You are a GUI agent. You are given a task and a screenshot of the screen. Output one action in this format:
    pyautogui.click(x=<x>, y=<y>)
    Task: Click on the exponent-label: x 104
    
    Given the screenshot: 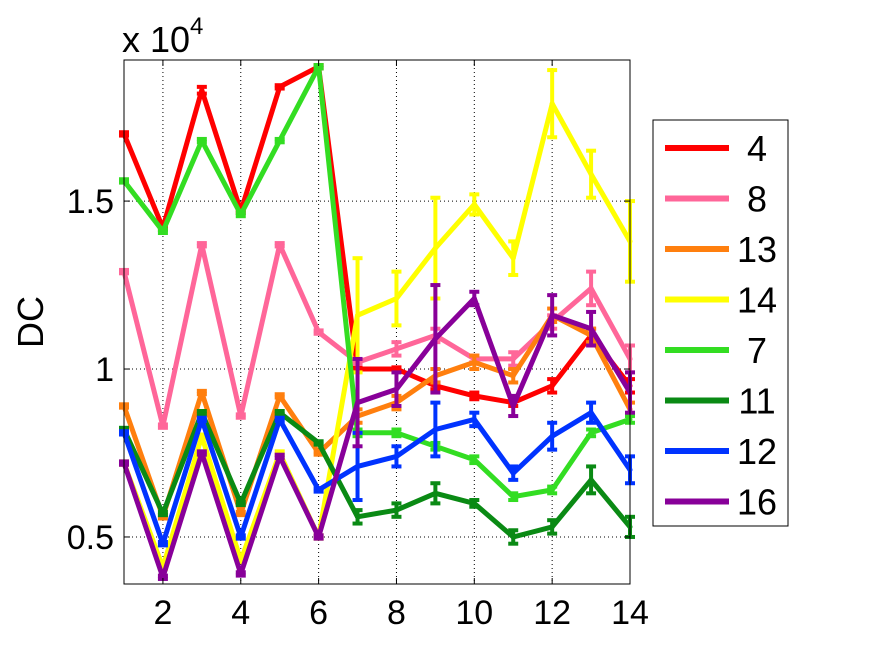 What is the action you would take?
    pyautogui.click(x=162, y=36)
    